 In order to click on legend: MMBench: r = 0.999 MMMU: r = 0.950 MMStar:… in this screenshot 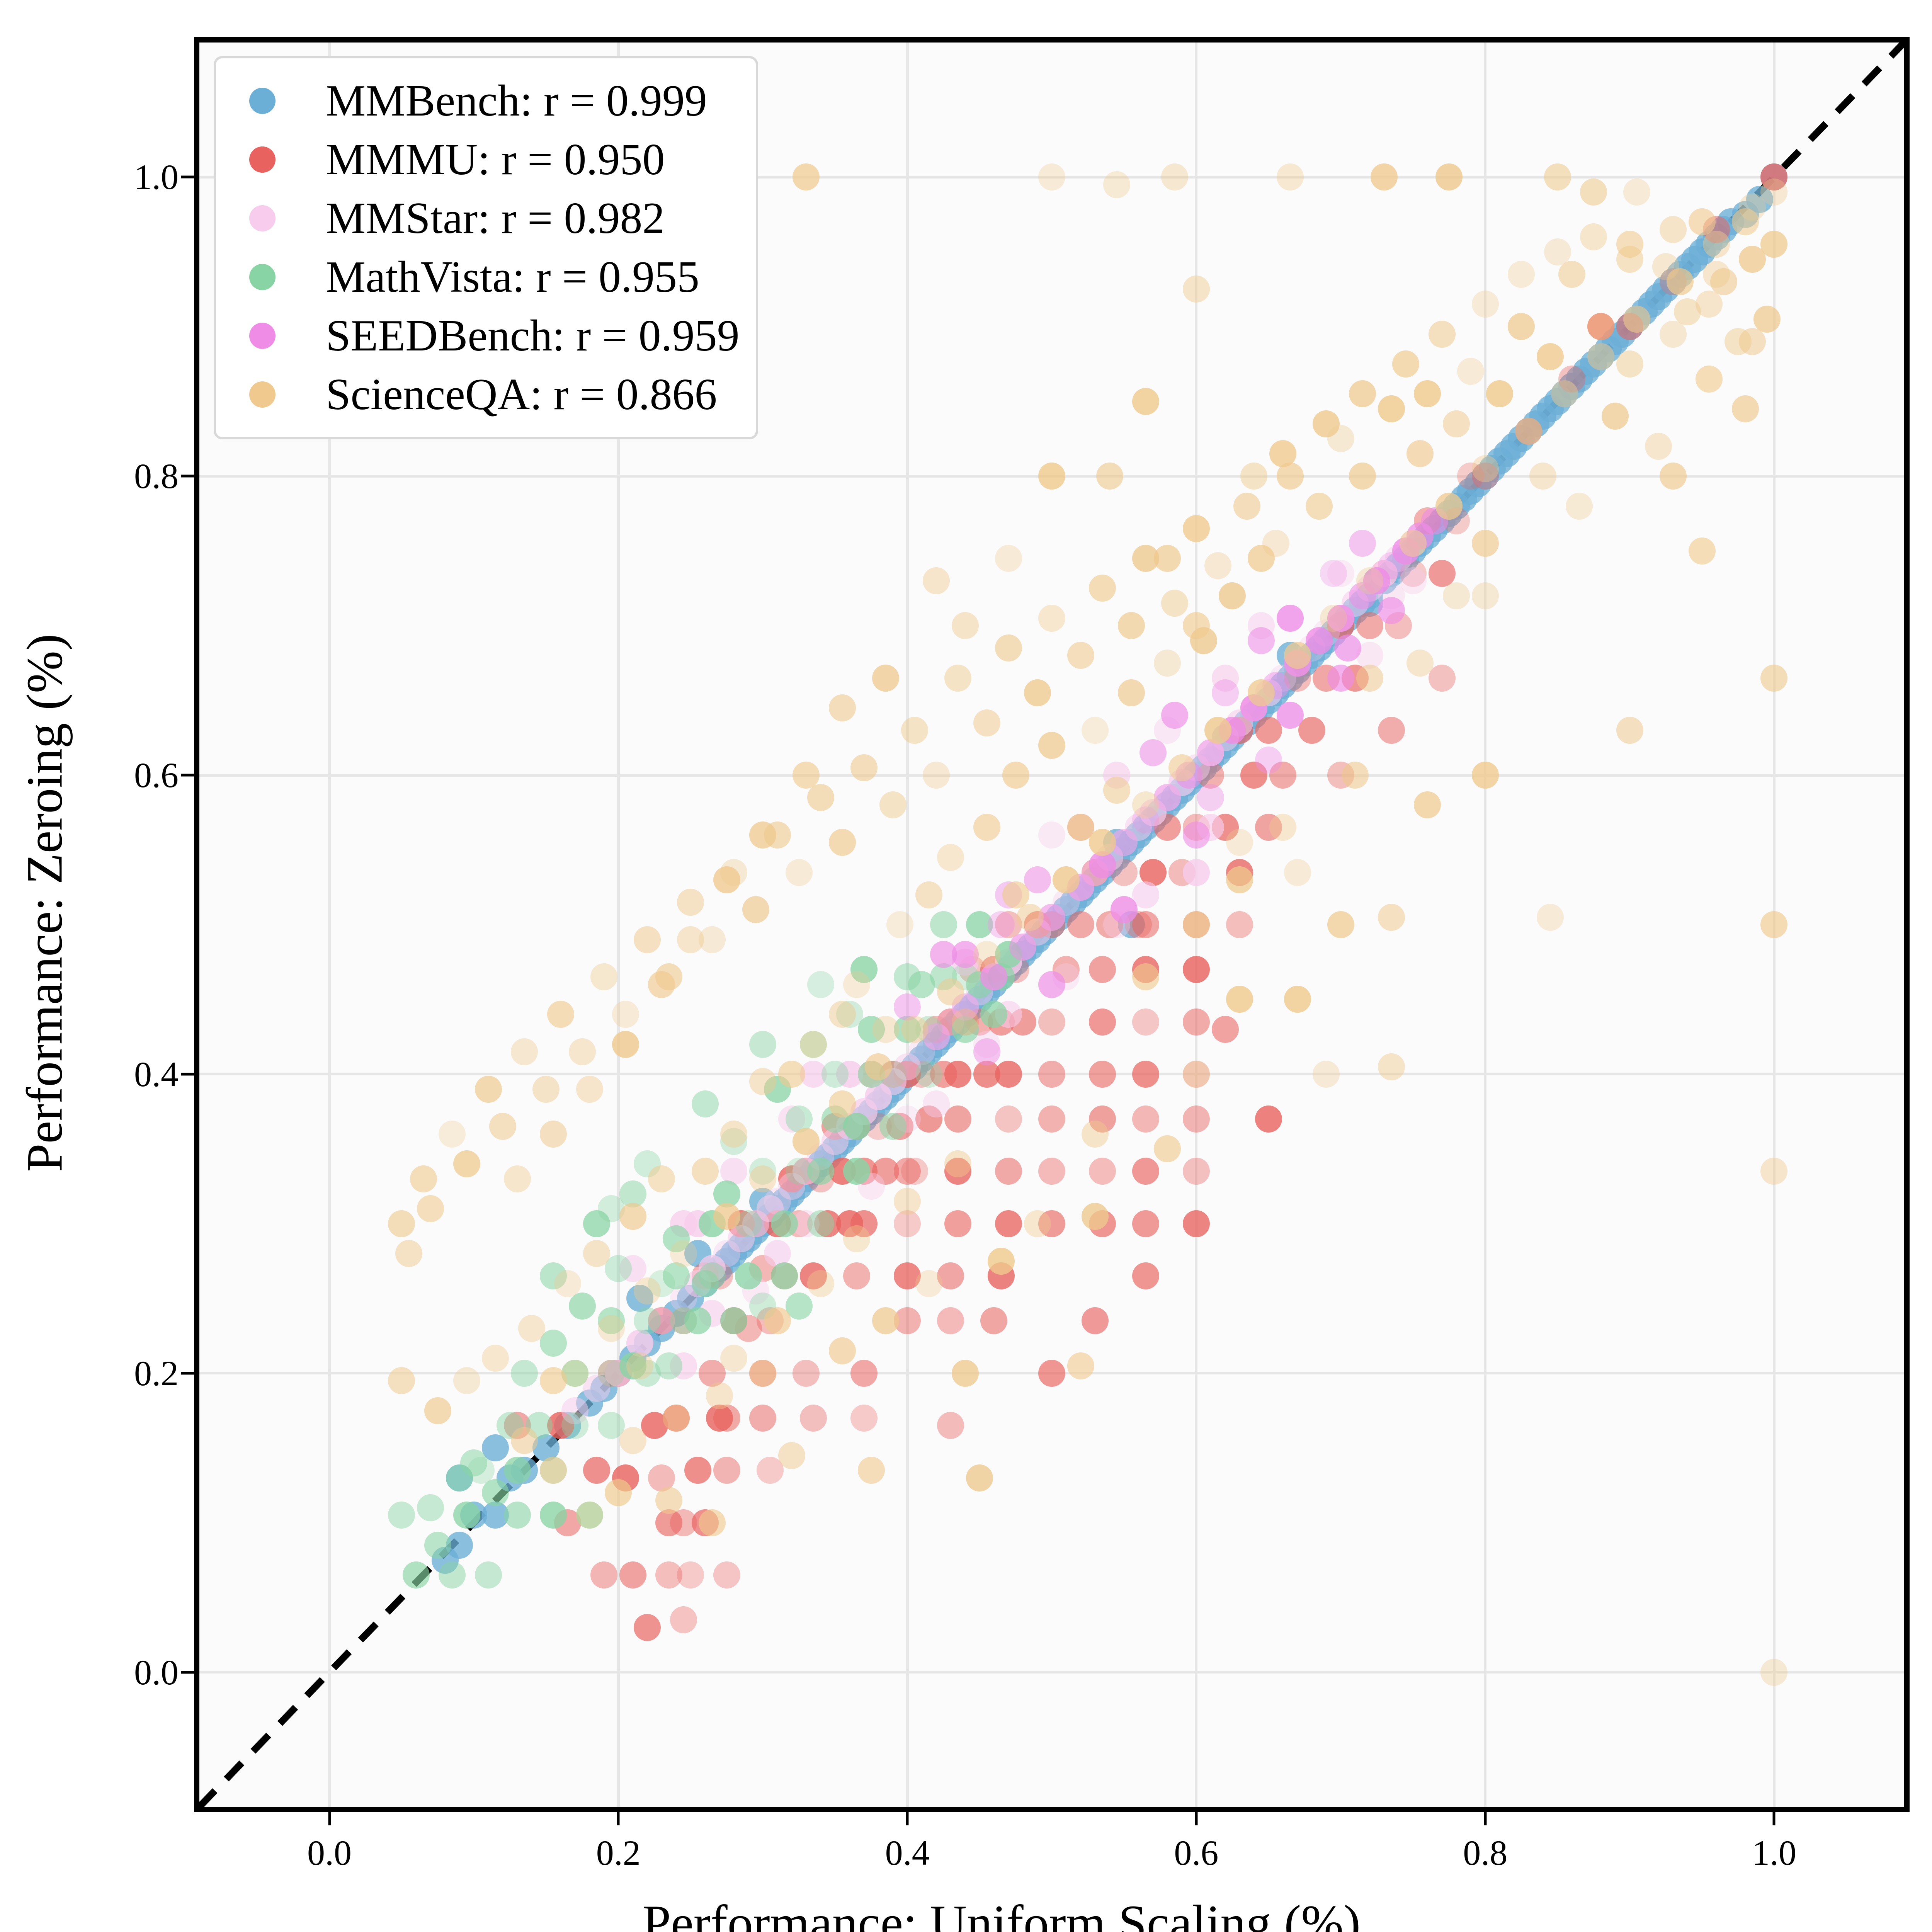, I will do `click(486, 248)`.